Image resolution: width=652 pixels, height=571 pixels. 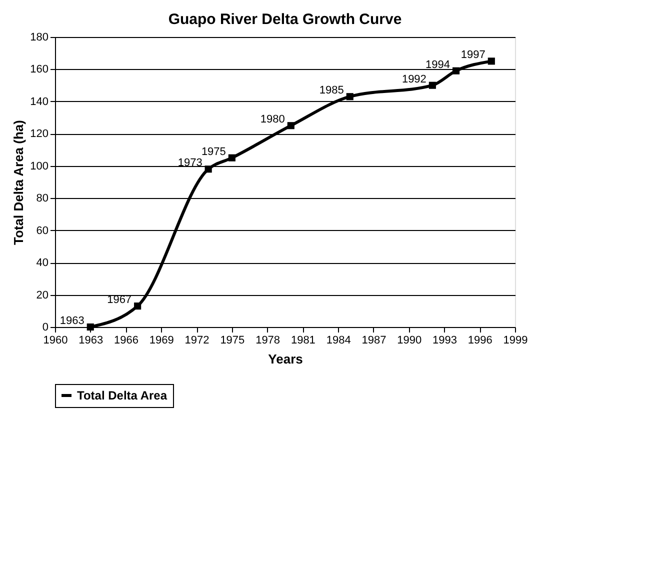 I want to click on x-axis-title: Years, so click(x=285, y=359).